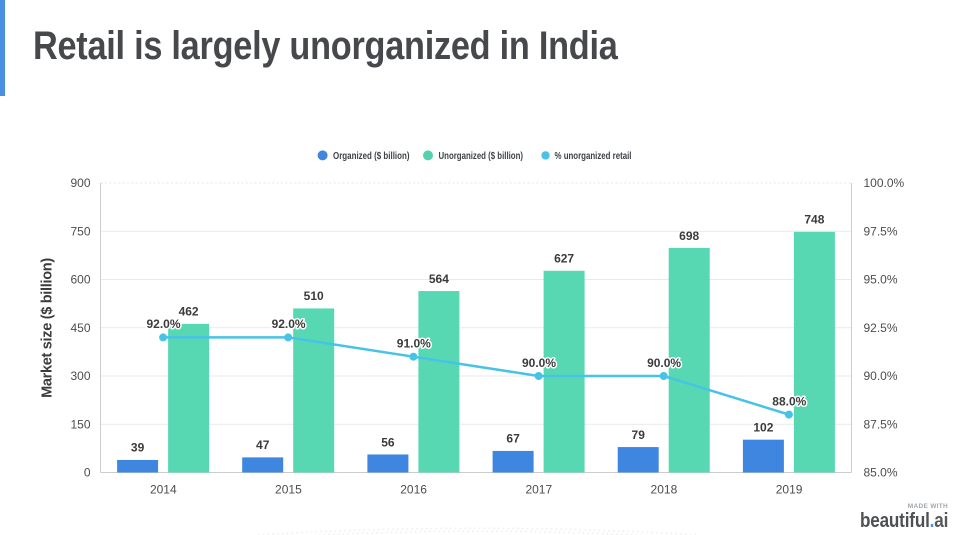  Describe the element at coordinates (689, 236) in the screenshot. I see `svg-text: 698` at that location.